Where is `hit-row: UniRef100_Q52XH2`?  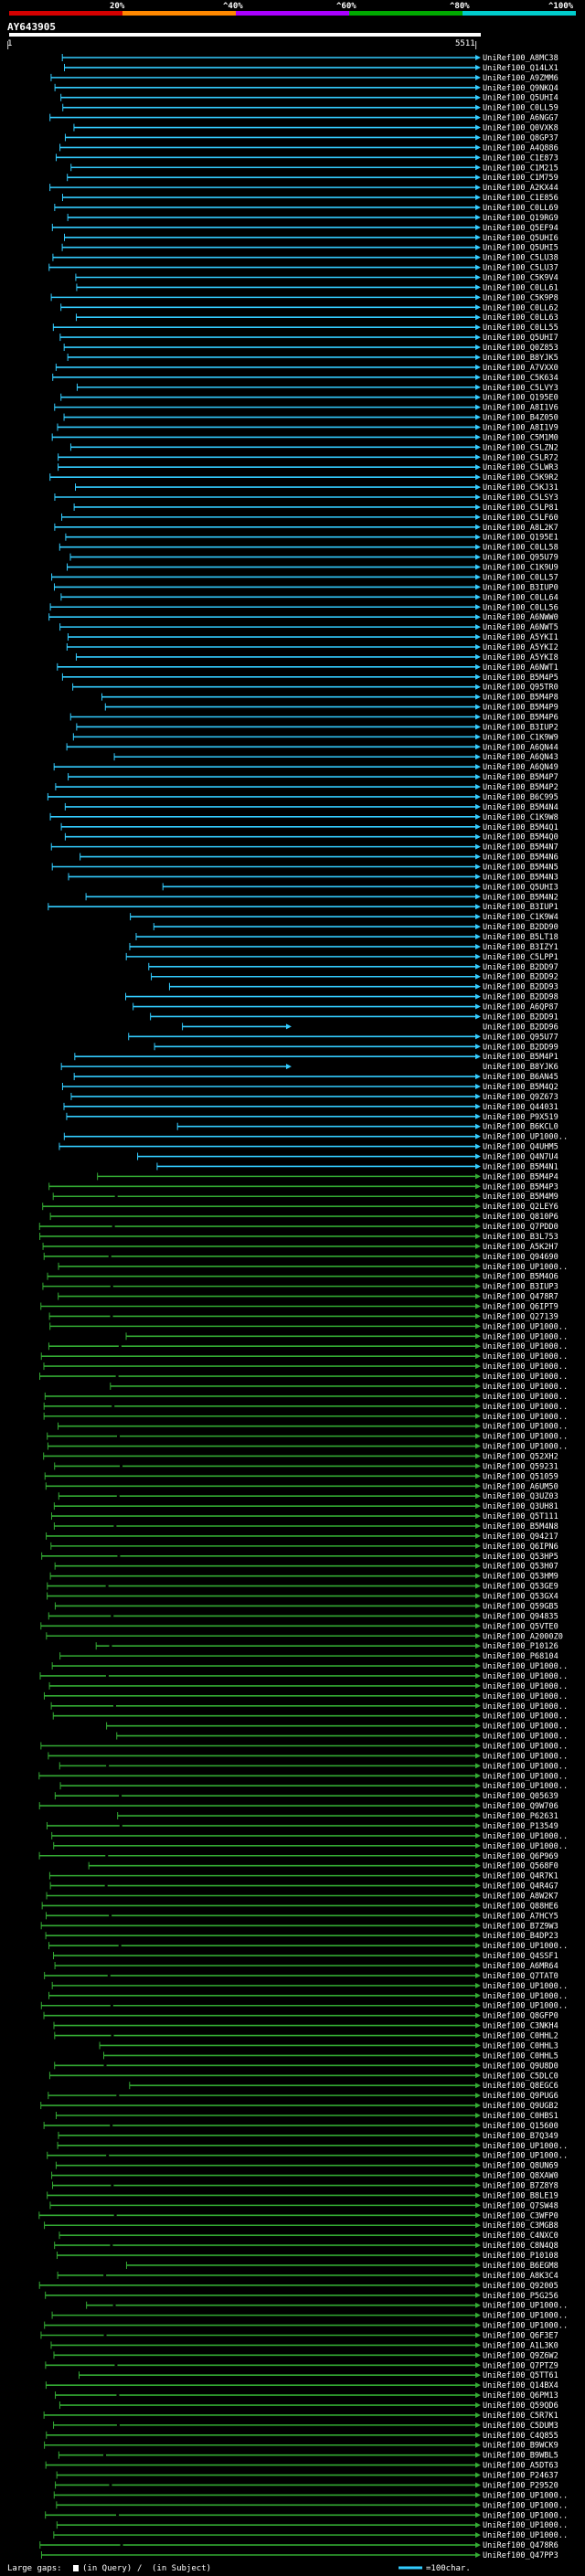 hit-row: UniRef100_Q52XH2 is located at coordinates (300, 1456).